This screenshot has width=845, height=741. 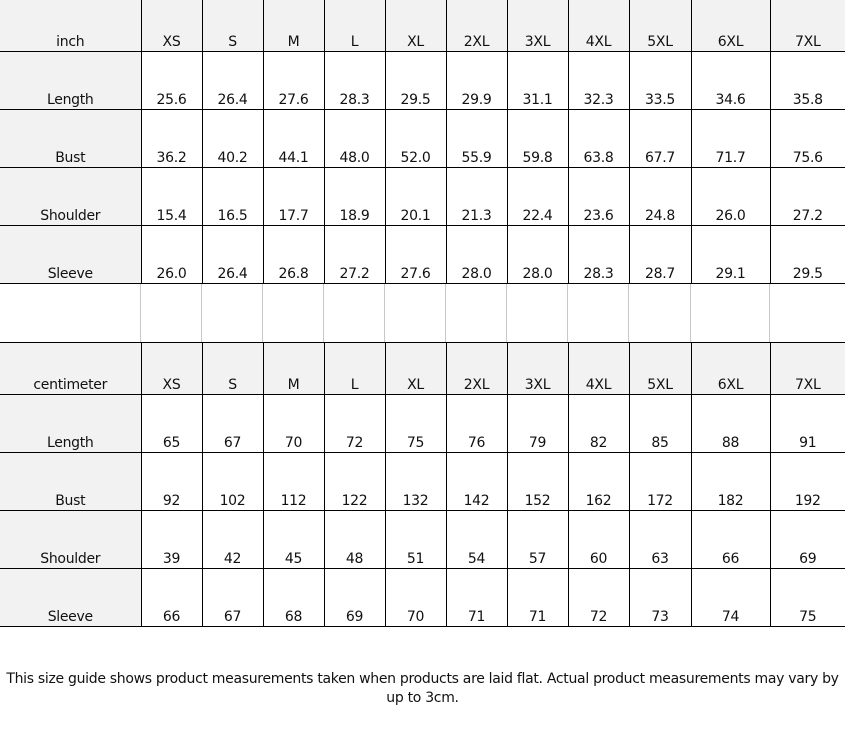 I want to click on measurement-value: 152, so click(x=537, y=481).